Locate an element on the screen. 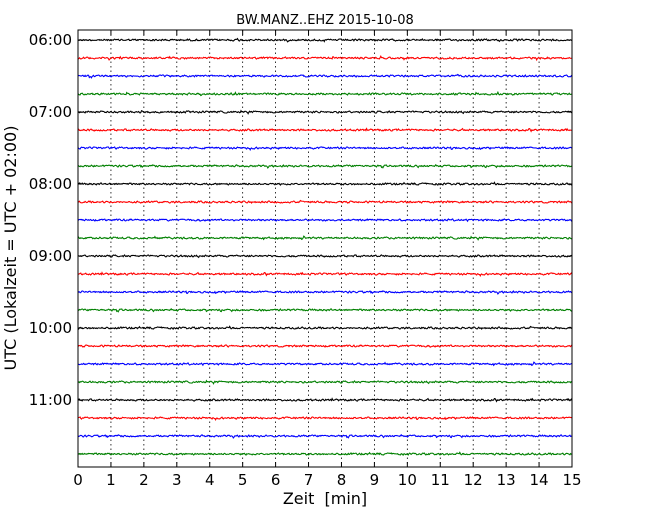 Image resolution: width=650 pixels, height=520 pixels. x-tick-label-3: 3 is located at coordinates (177, 480).